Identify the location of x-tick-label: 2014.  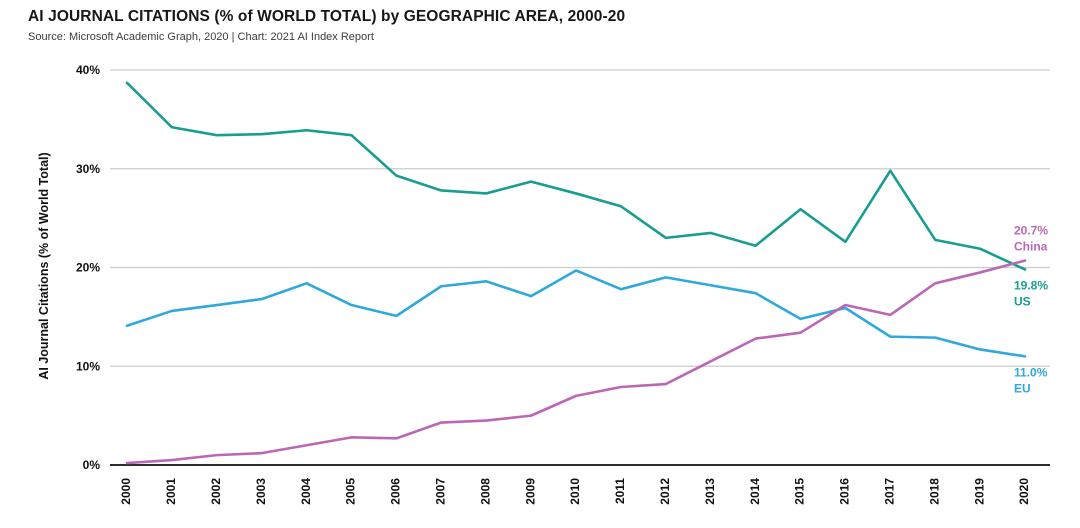
(755, 491).